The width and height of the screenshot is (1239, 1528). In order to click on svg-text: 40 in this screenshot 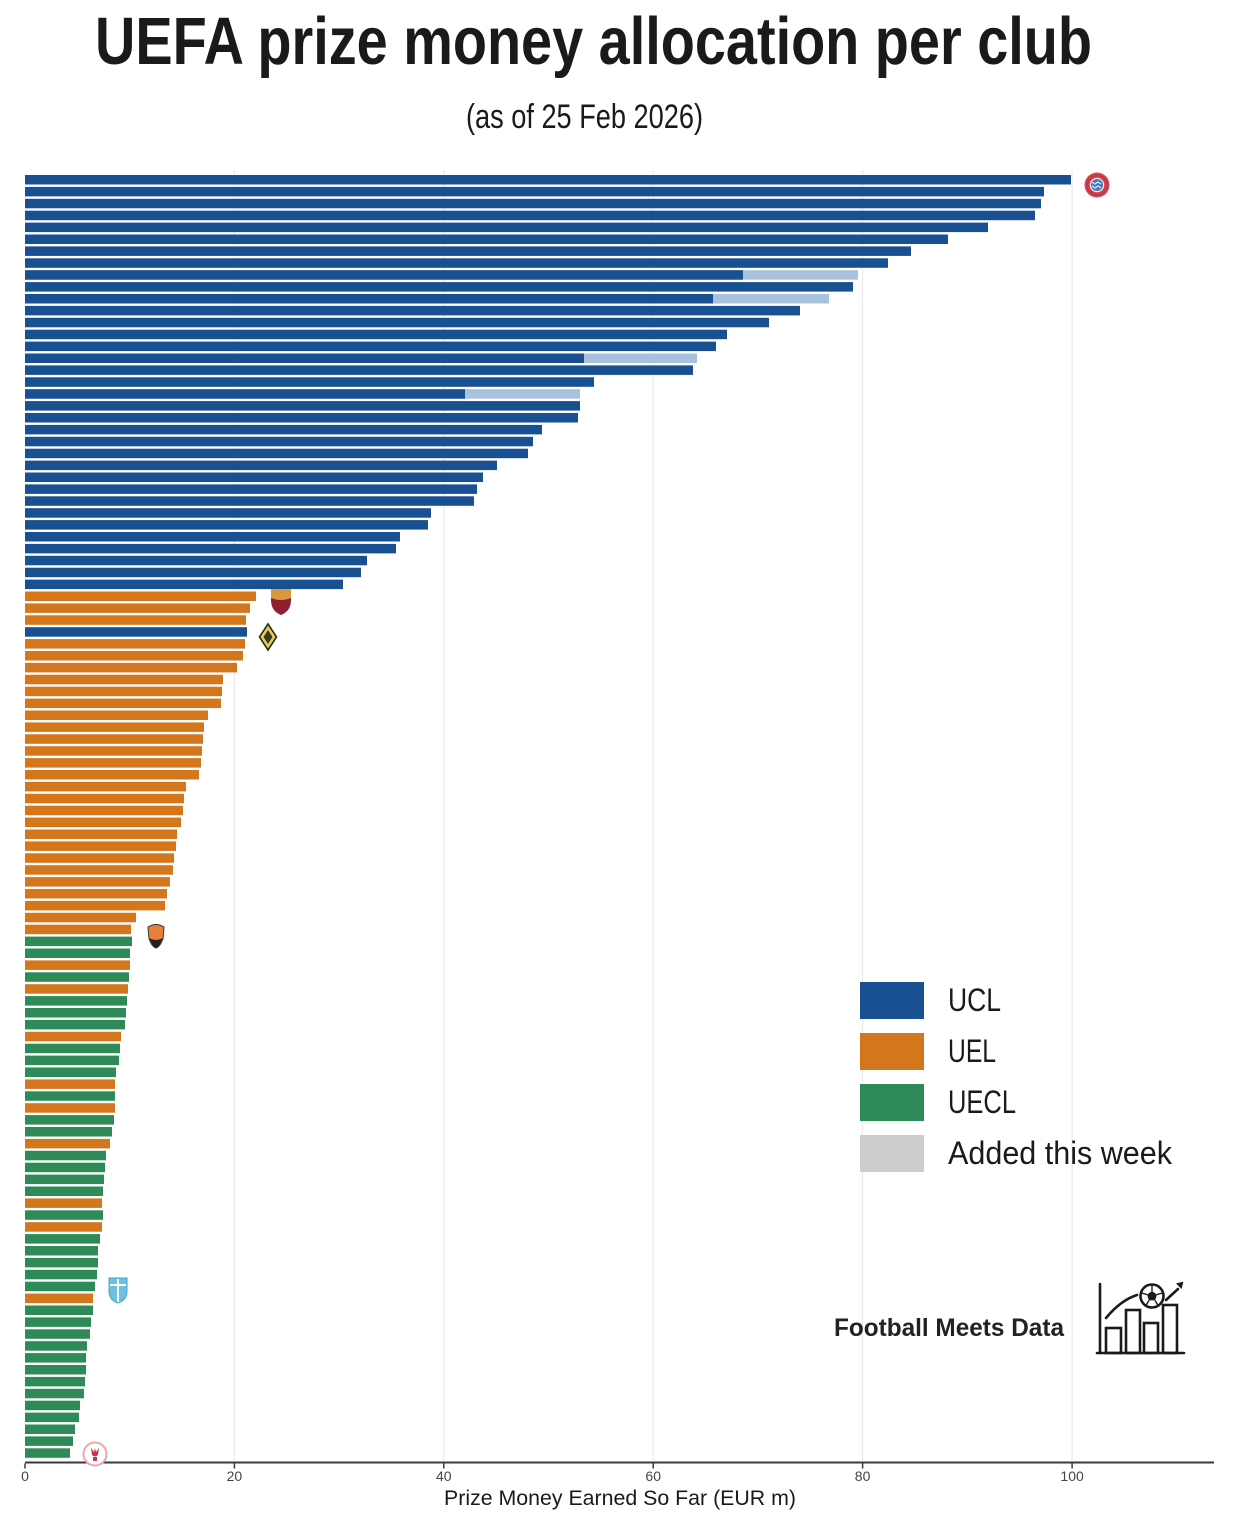, I will do `click(444, 1476)`.